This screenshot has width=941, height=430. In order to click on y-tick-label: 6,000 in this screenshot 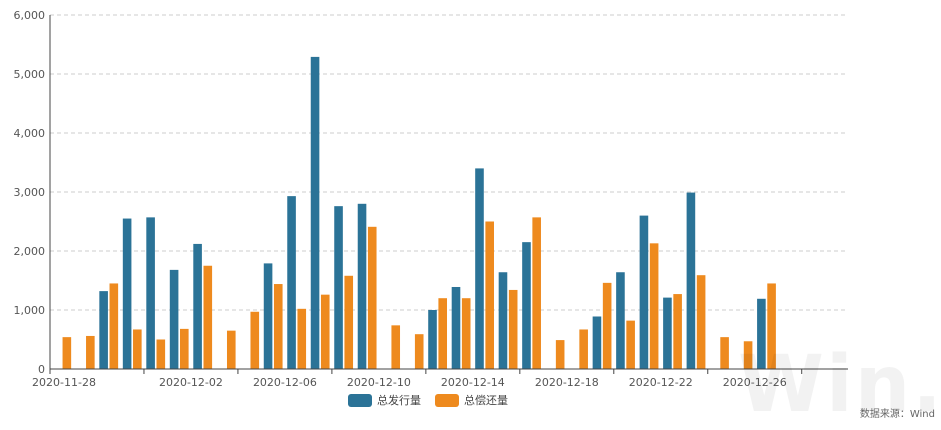, I will do `click(30, 15)`.